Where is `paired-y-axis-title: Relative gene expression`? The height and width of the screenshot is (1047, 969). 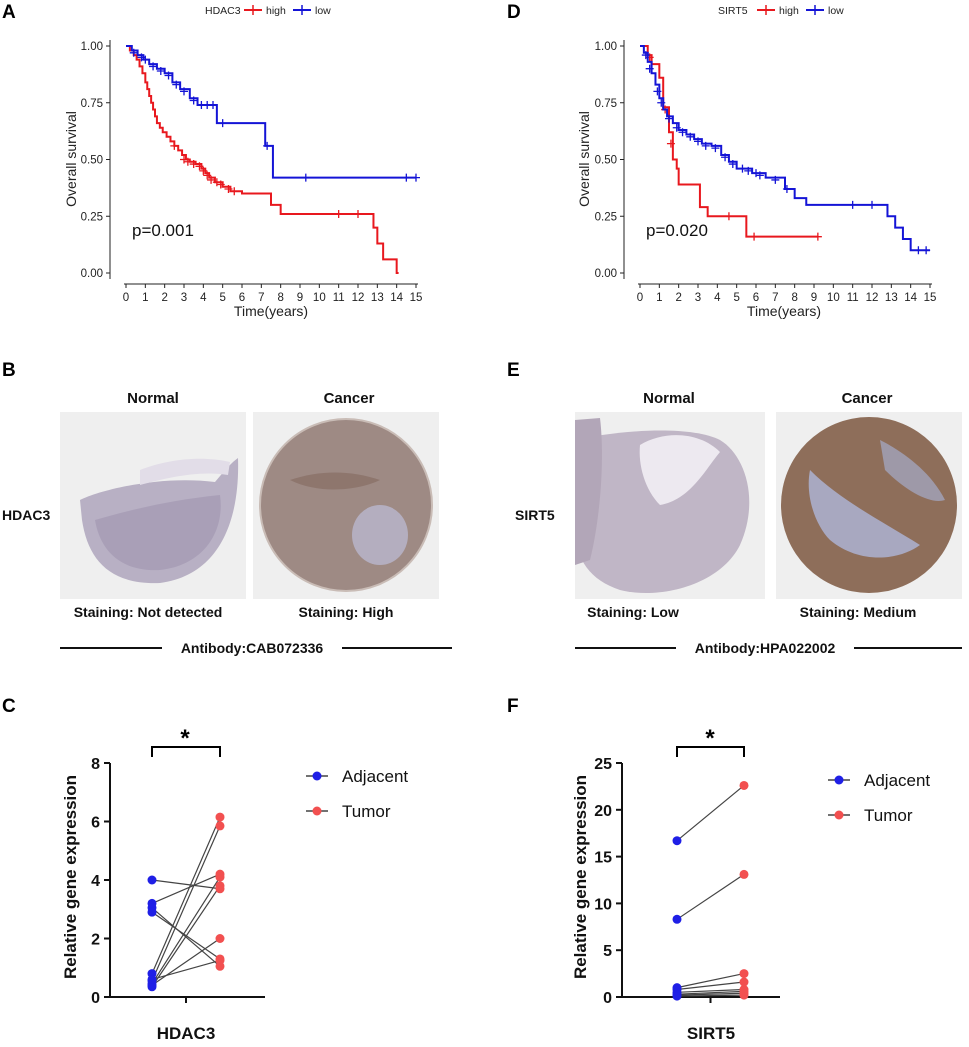 paired-y-axis-title: Relative gene expression is located at coordinates (580, 877).